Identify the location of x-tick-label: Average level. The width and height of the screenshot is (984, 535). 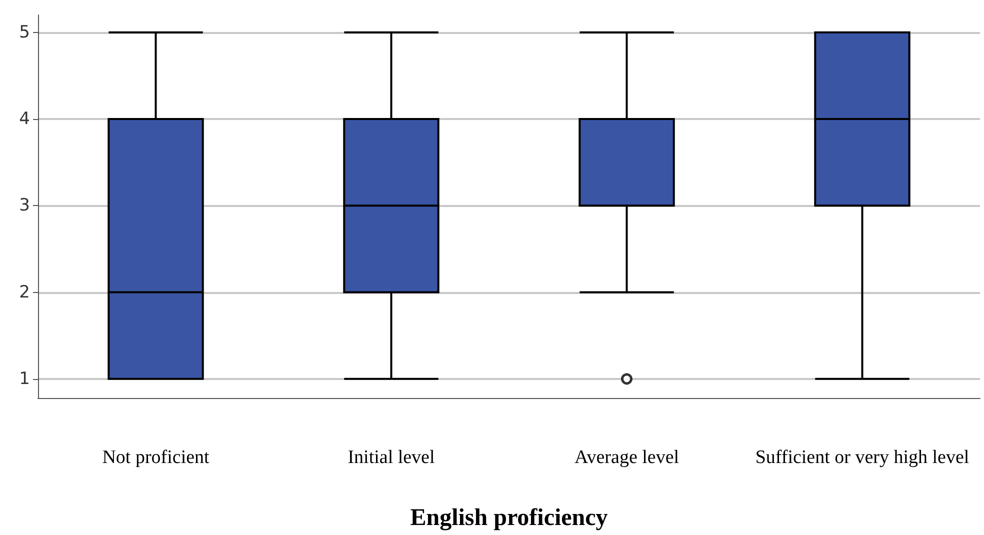
(627, 457).